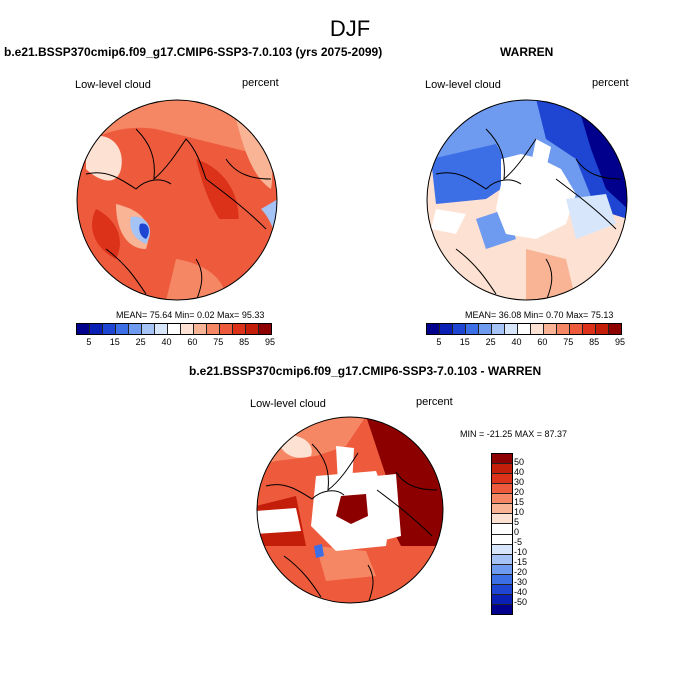  I want to click on obs-colorbar-ticks: 5 15 25 40 60 75 85 95, so click(526, 343).